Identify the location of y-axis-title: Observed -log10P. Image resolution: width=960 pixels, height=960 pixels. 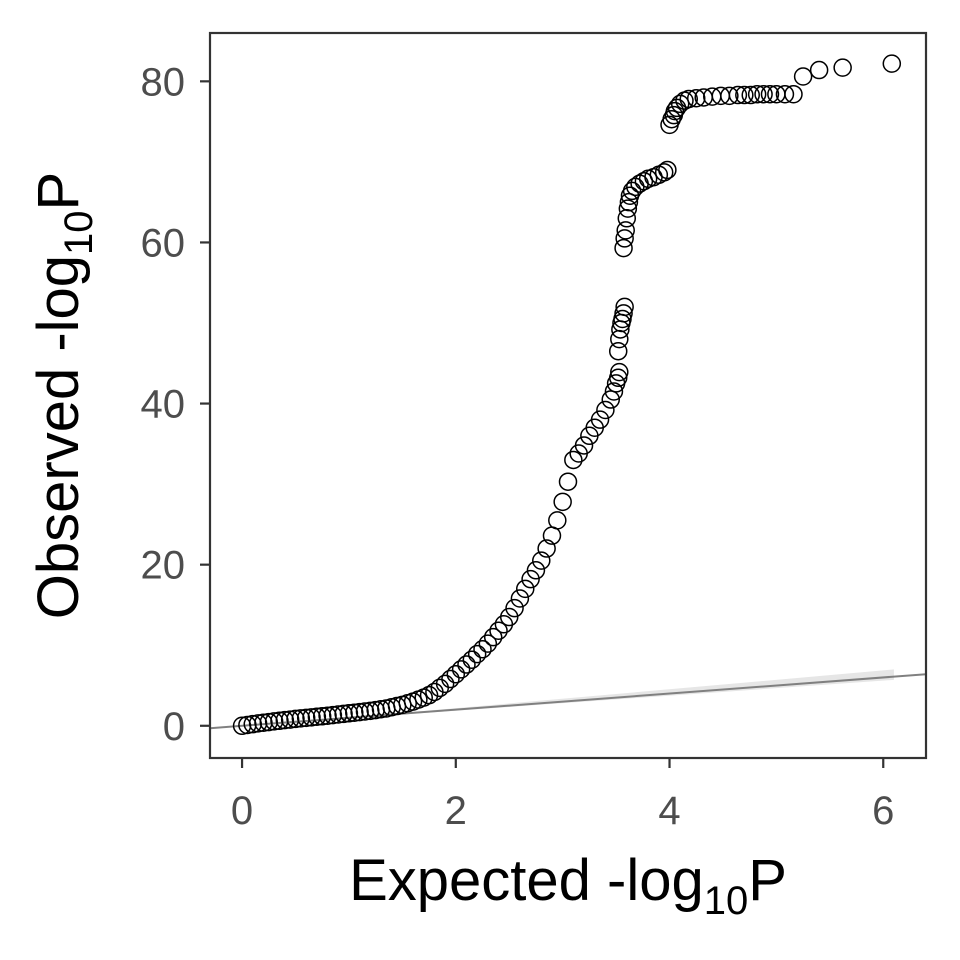
(63, 395).